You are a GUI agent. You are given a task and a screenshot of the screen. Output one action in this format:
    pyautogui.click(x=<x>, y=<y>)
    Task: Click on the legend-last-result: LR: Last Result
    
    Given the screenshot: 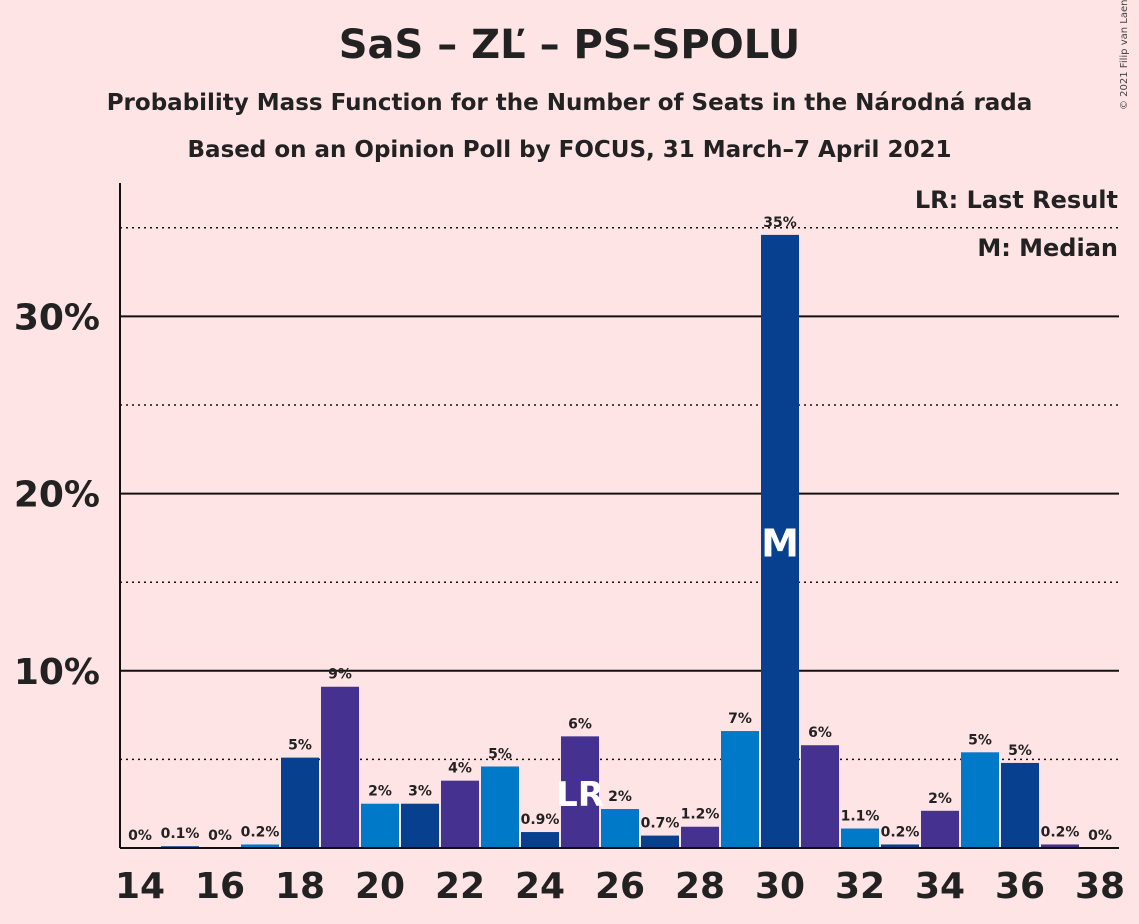 What is the action you would take?
    pyautogui.click(x=1016, y=200)
    